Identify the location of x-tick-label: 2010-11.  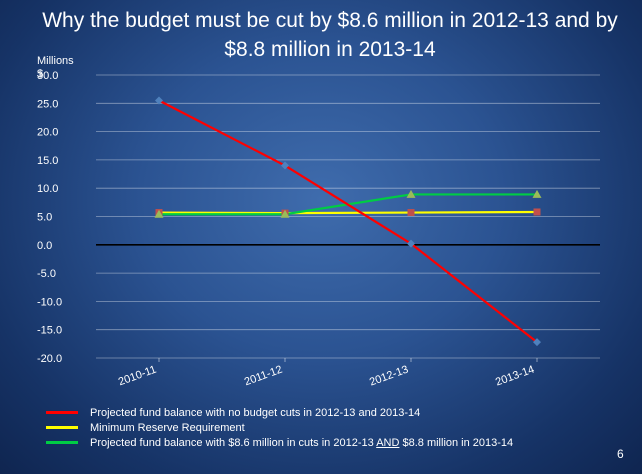
(137, 376).